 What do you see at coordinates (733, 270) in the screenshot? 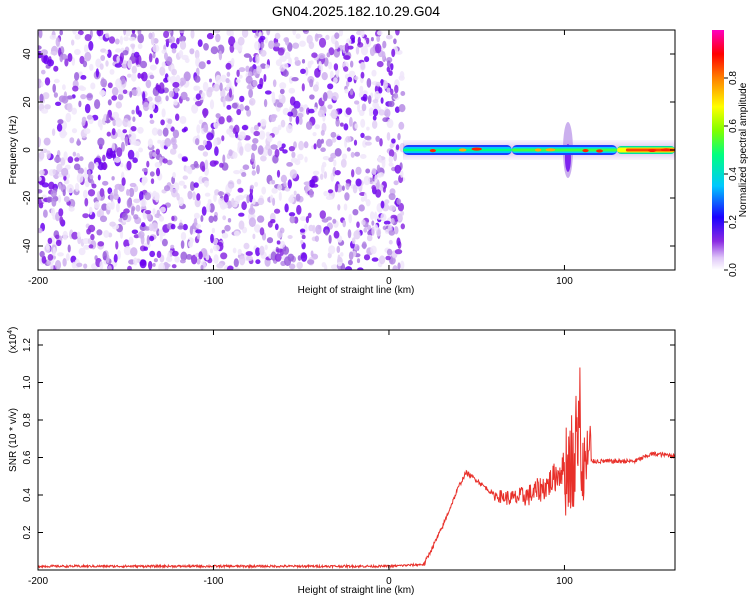
I see `colorbar-tick-label: 0.0` at bounding box center [733, 270].